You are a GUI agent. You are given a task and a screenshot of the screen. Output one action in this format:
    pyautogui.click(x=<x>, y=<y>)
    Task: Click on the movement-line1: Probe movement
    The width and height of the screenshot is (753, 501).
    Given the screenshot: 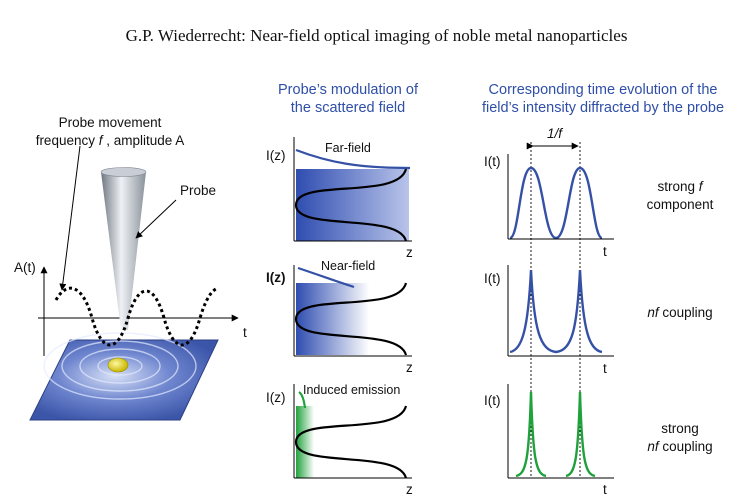 What is the action you would take?
    pyautogui.click(x=110, y=122)
    